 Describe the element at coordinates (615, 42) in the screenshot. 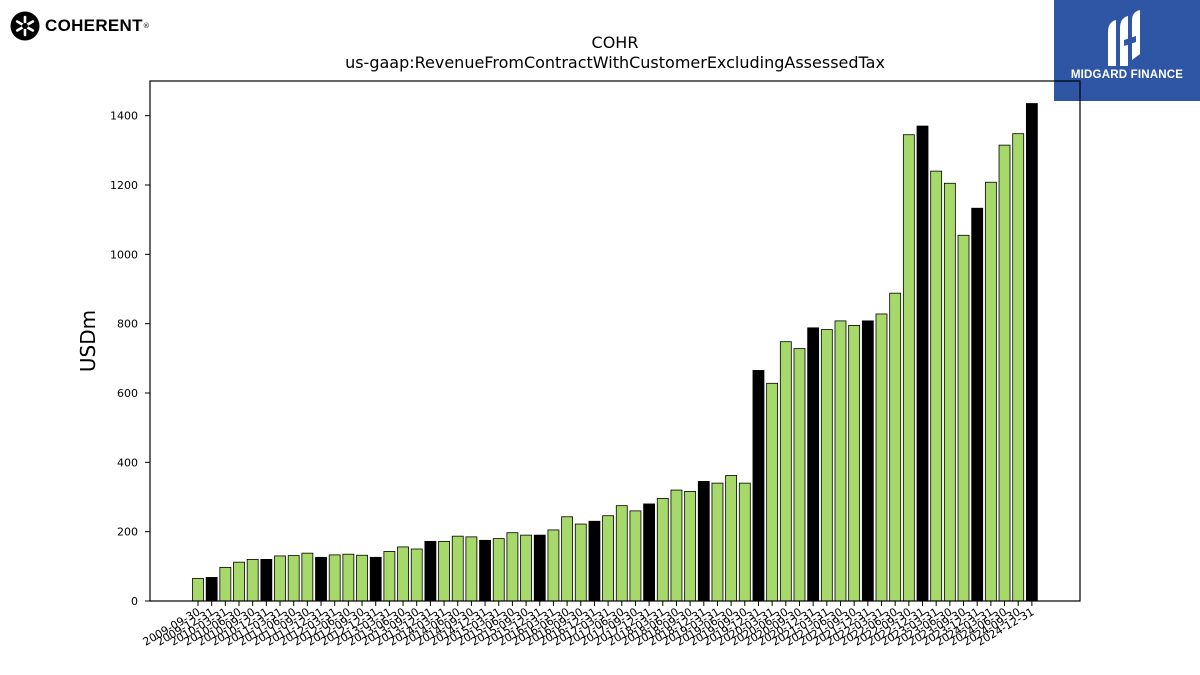

I see `chart-title: COHR` at that location.